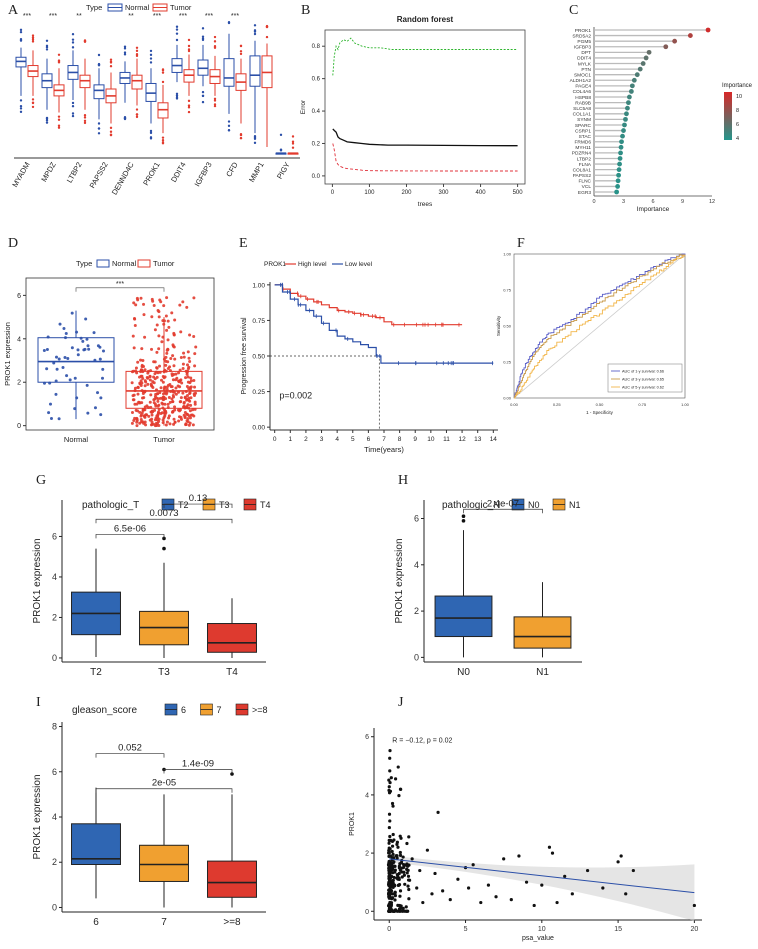 The height and width of the screenshot is (949, 758). What do you see at coordinates (163, 513) in the screenshot?
I see `panelG-comparison-label: 0.0073` at bounding box center [163, 513].